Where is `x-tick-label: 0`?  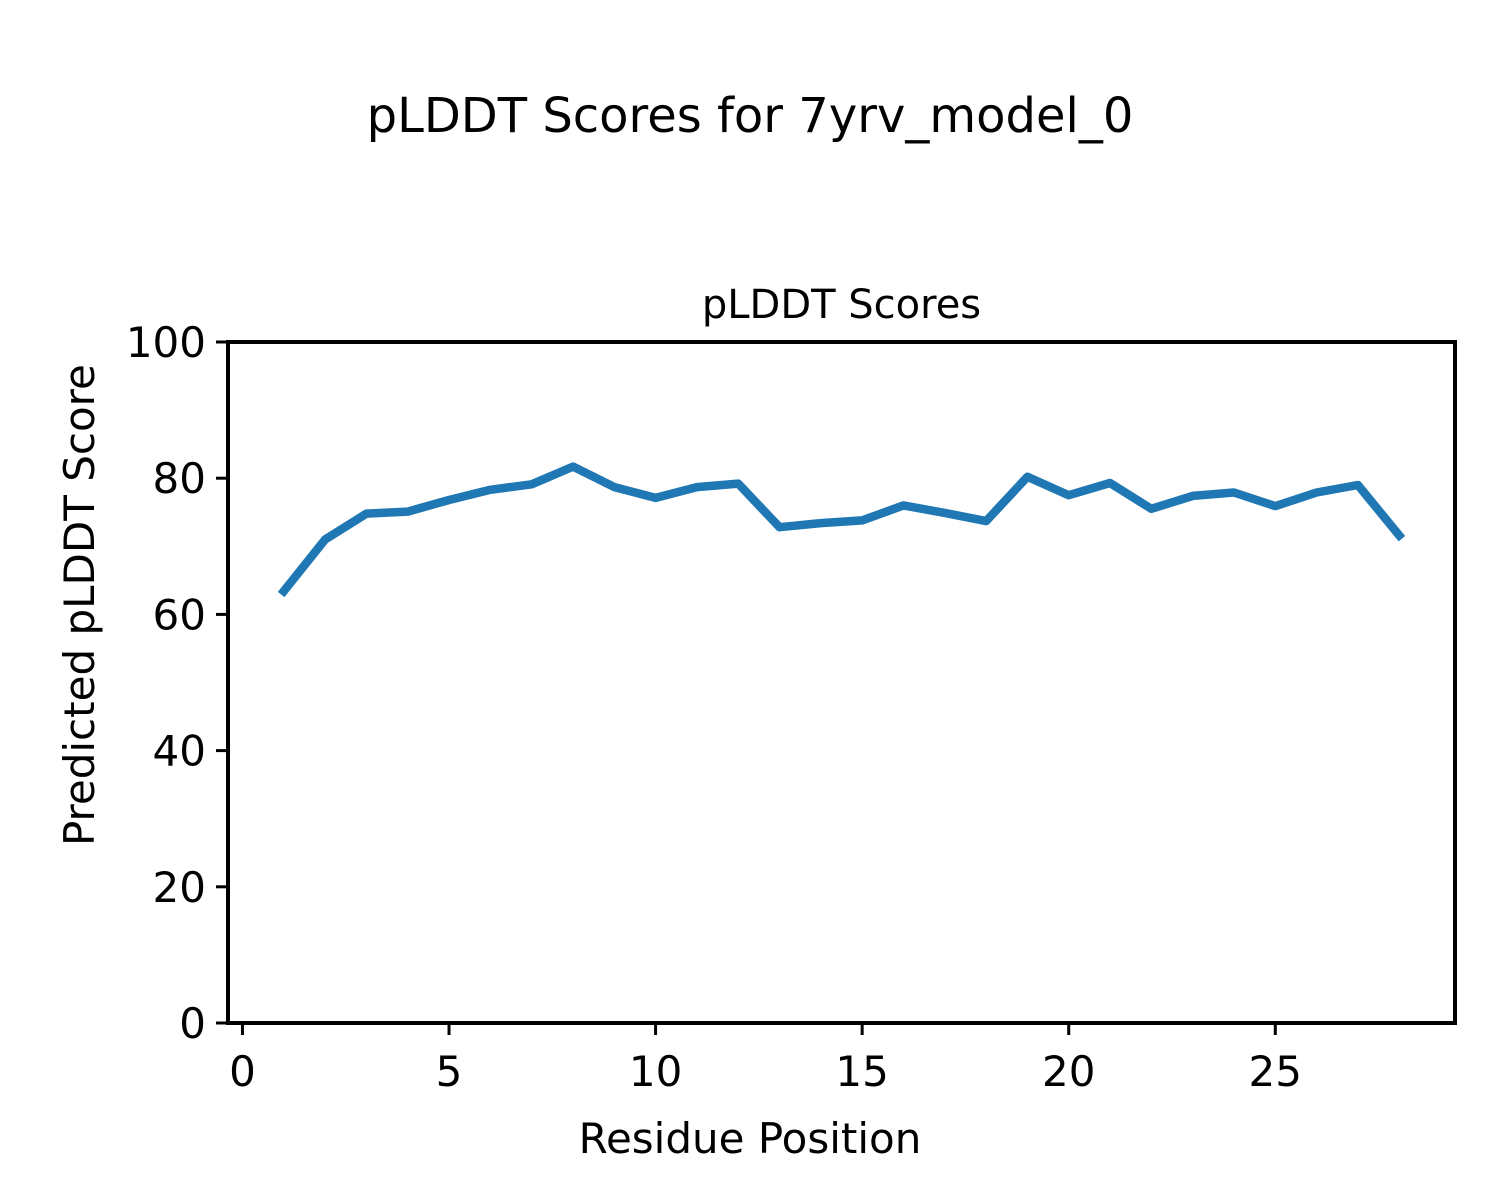 x-tick-label: 0 is located at coordinates (242, 1071).